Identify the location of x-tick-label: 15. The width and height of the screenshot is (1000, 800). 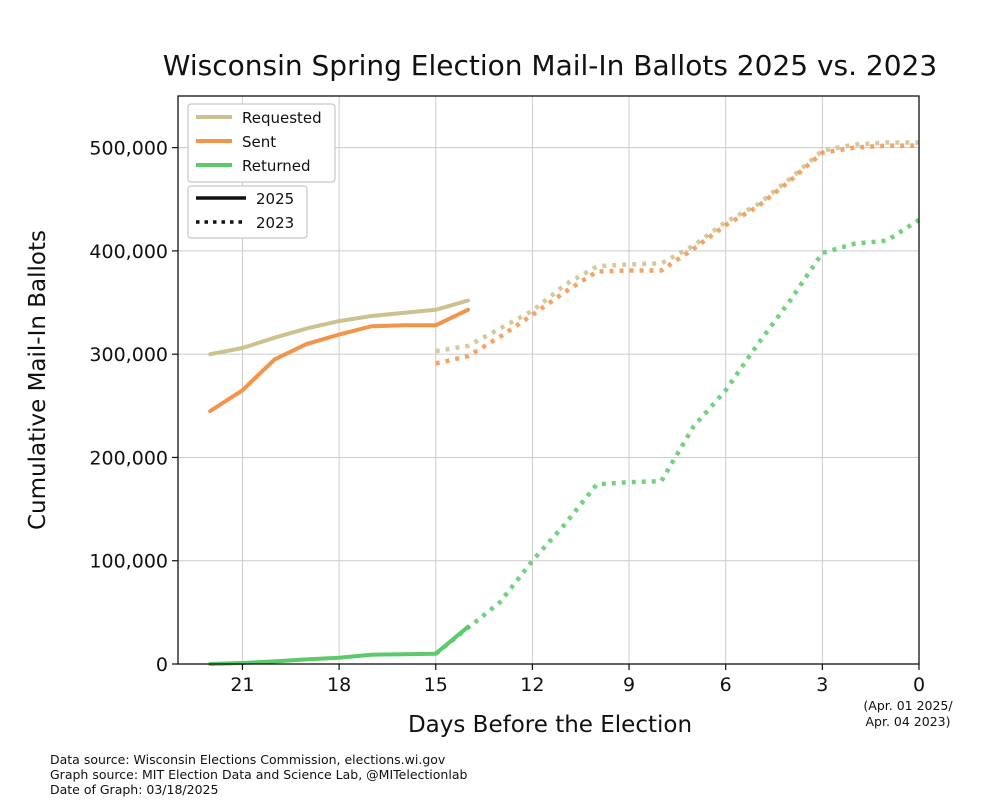
(436, 685).